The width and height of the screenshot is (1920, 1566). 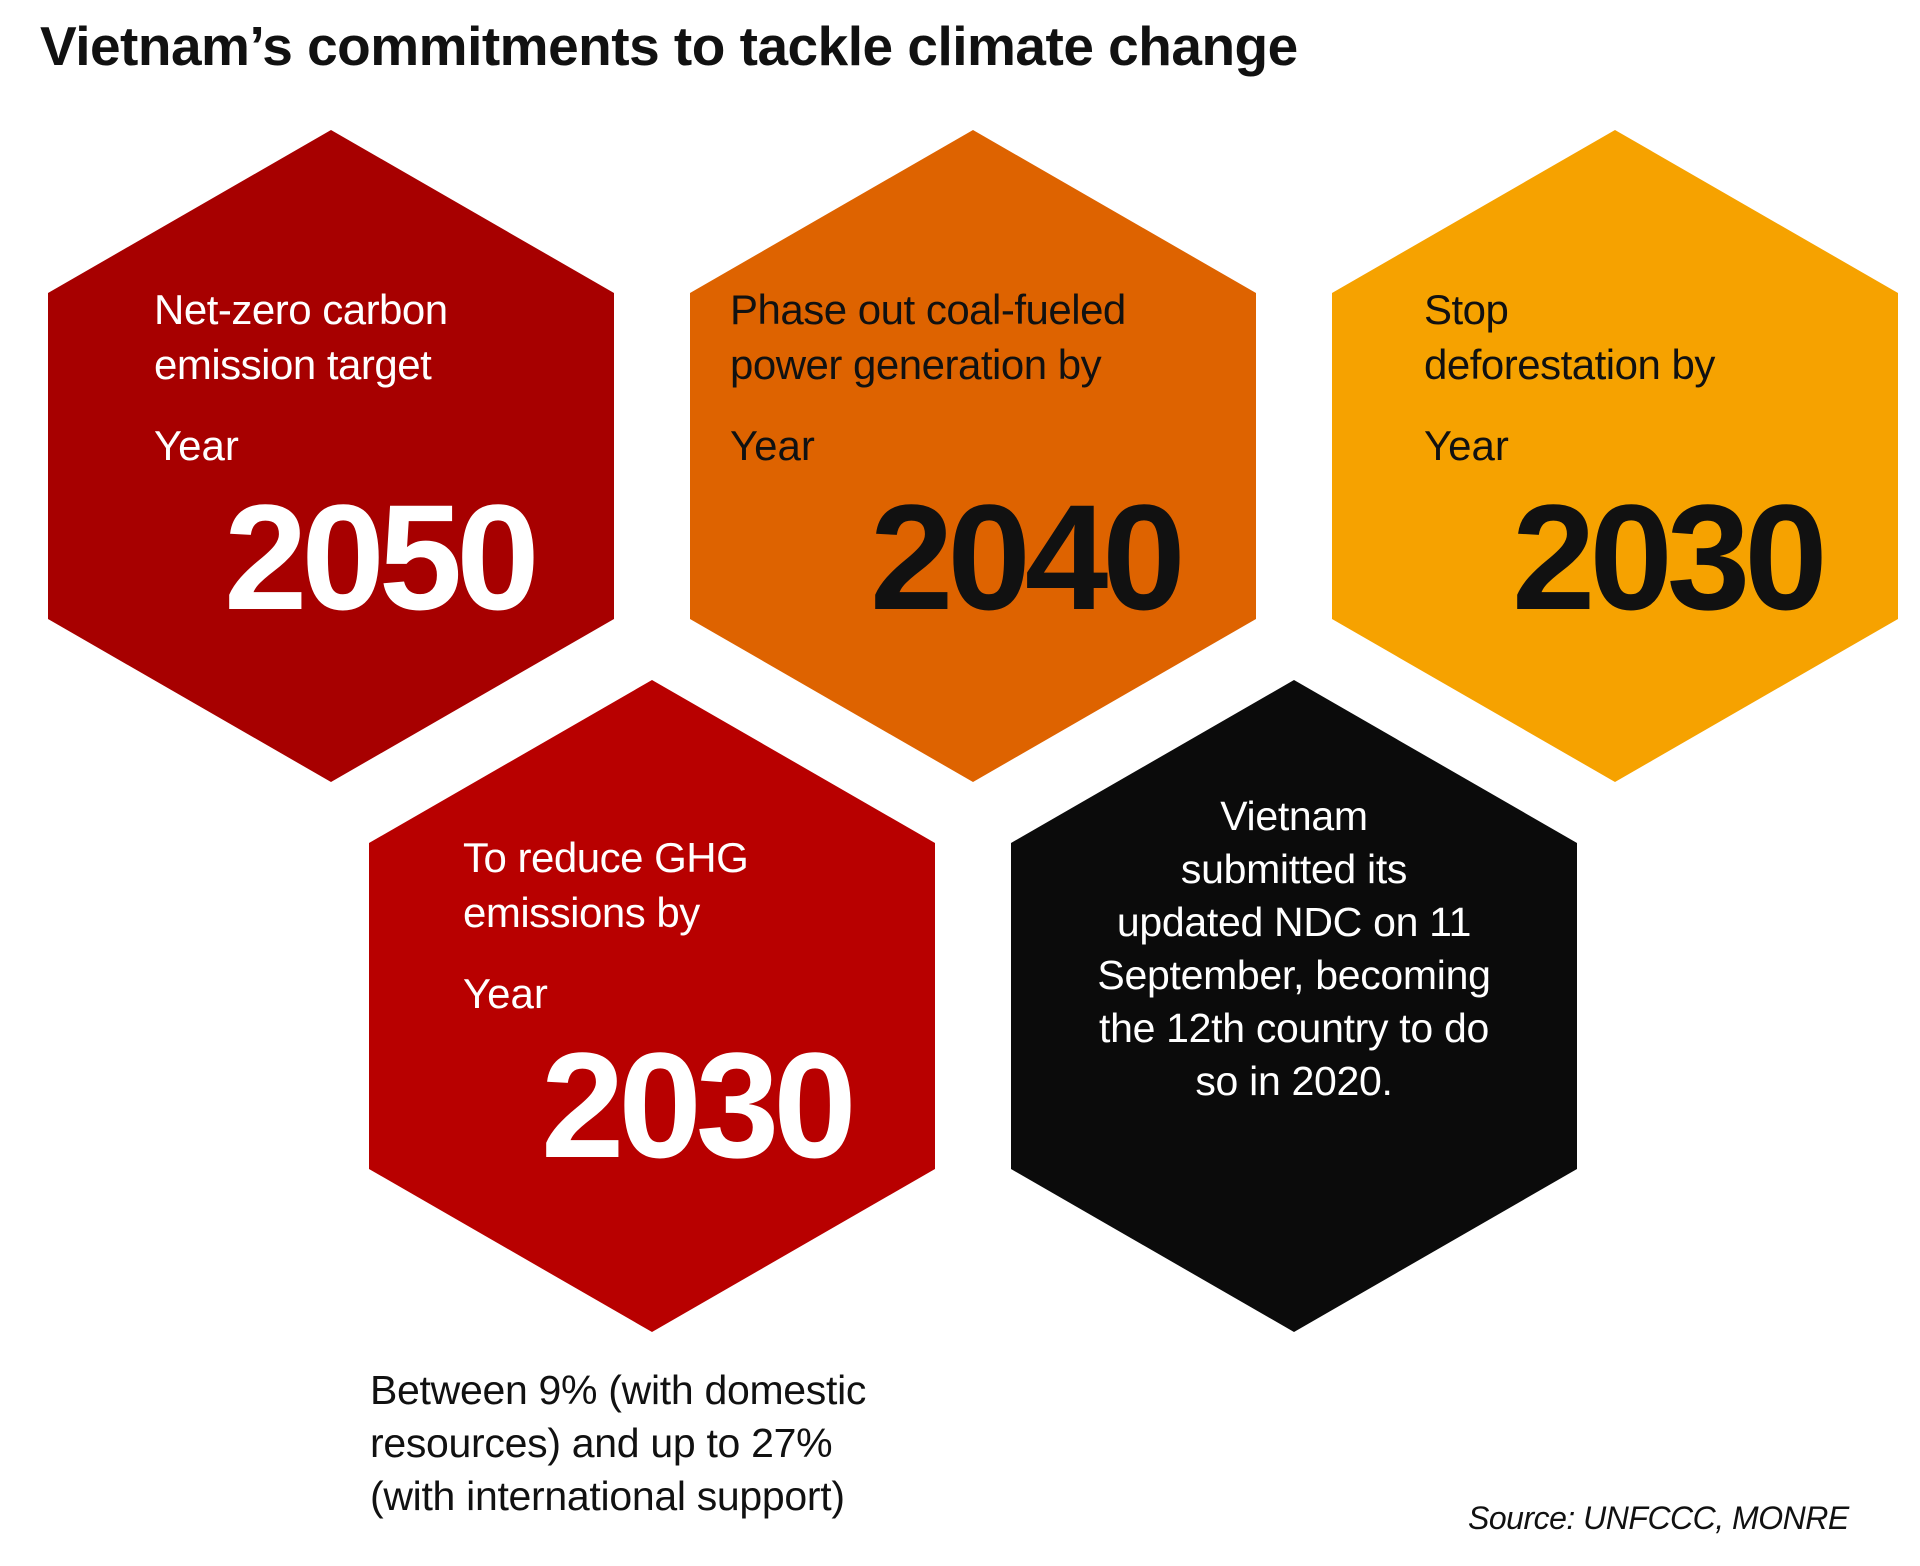 What do you see at coordinates (382, 557) in the screenshot?
I see `year-value: 2050` at bounding box center [382, 557].